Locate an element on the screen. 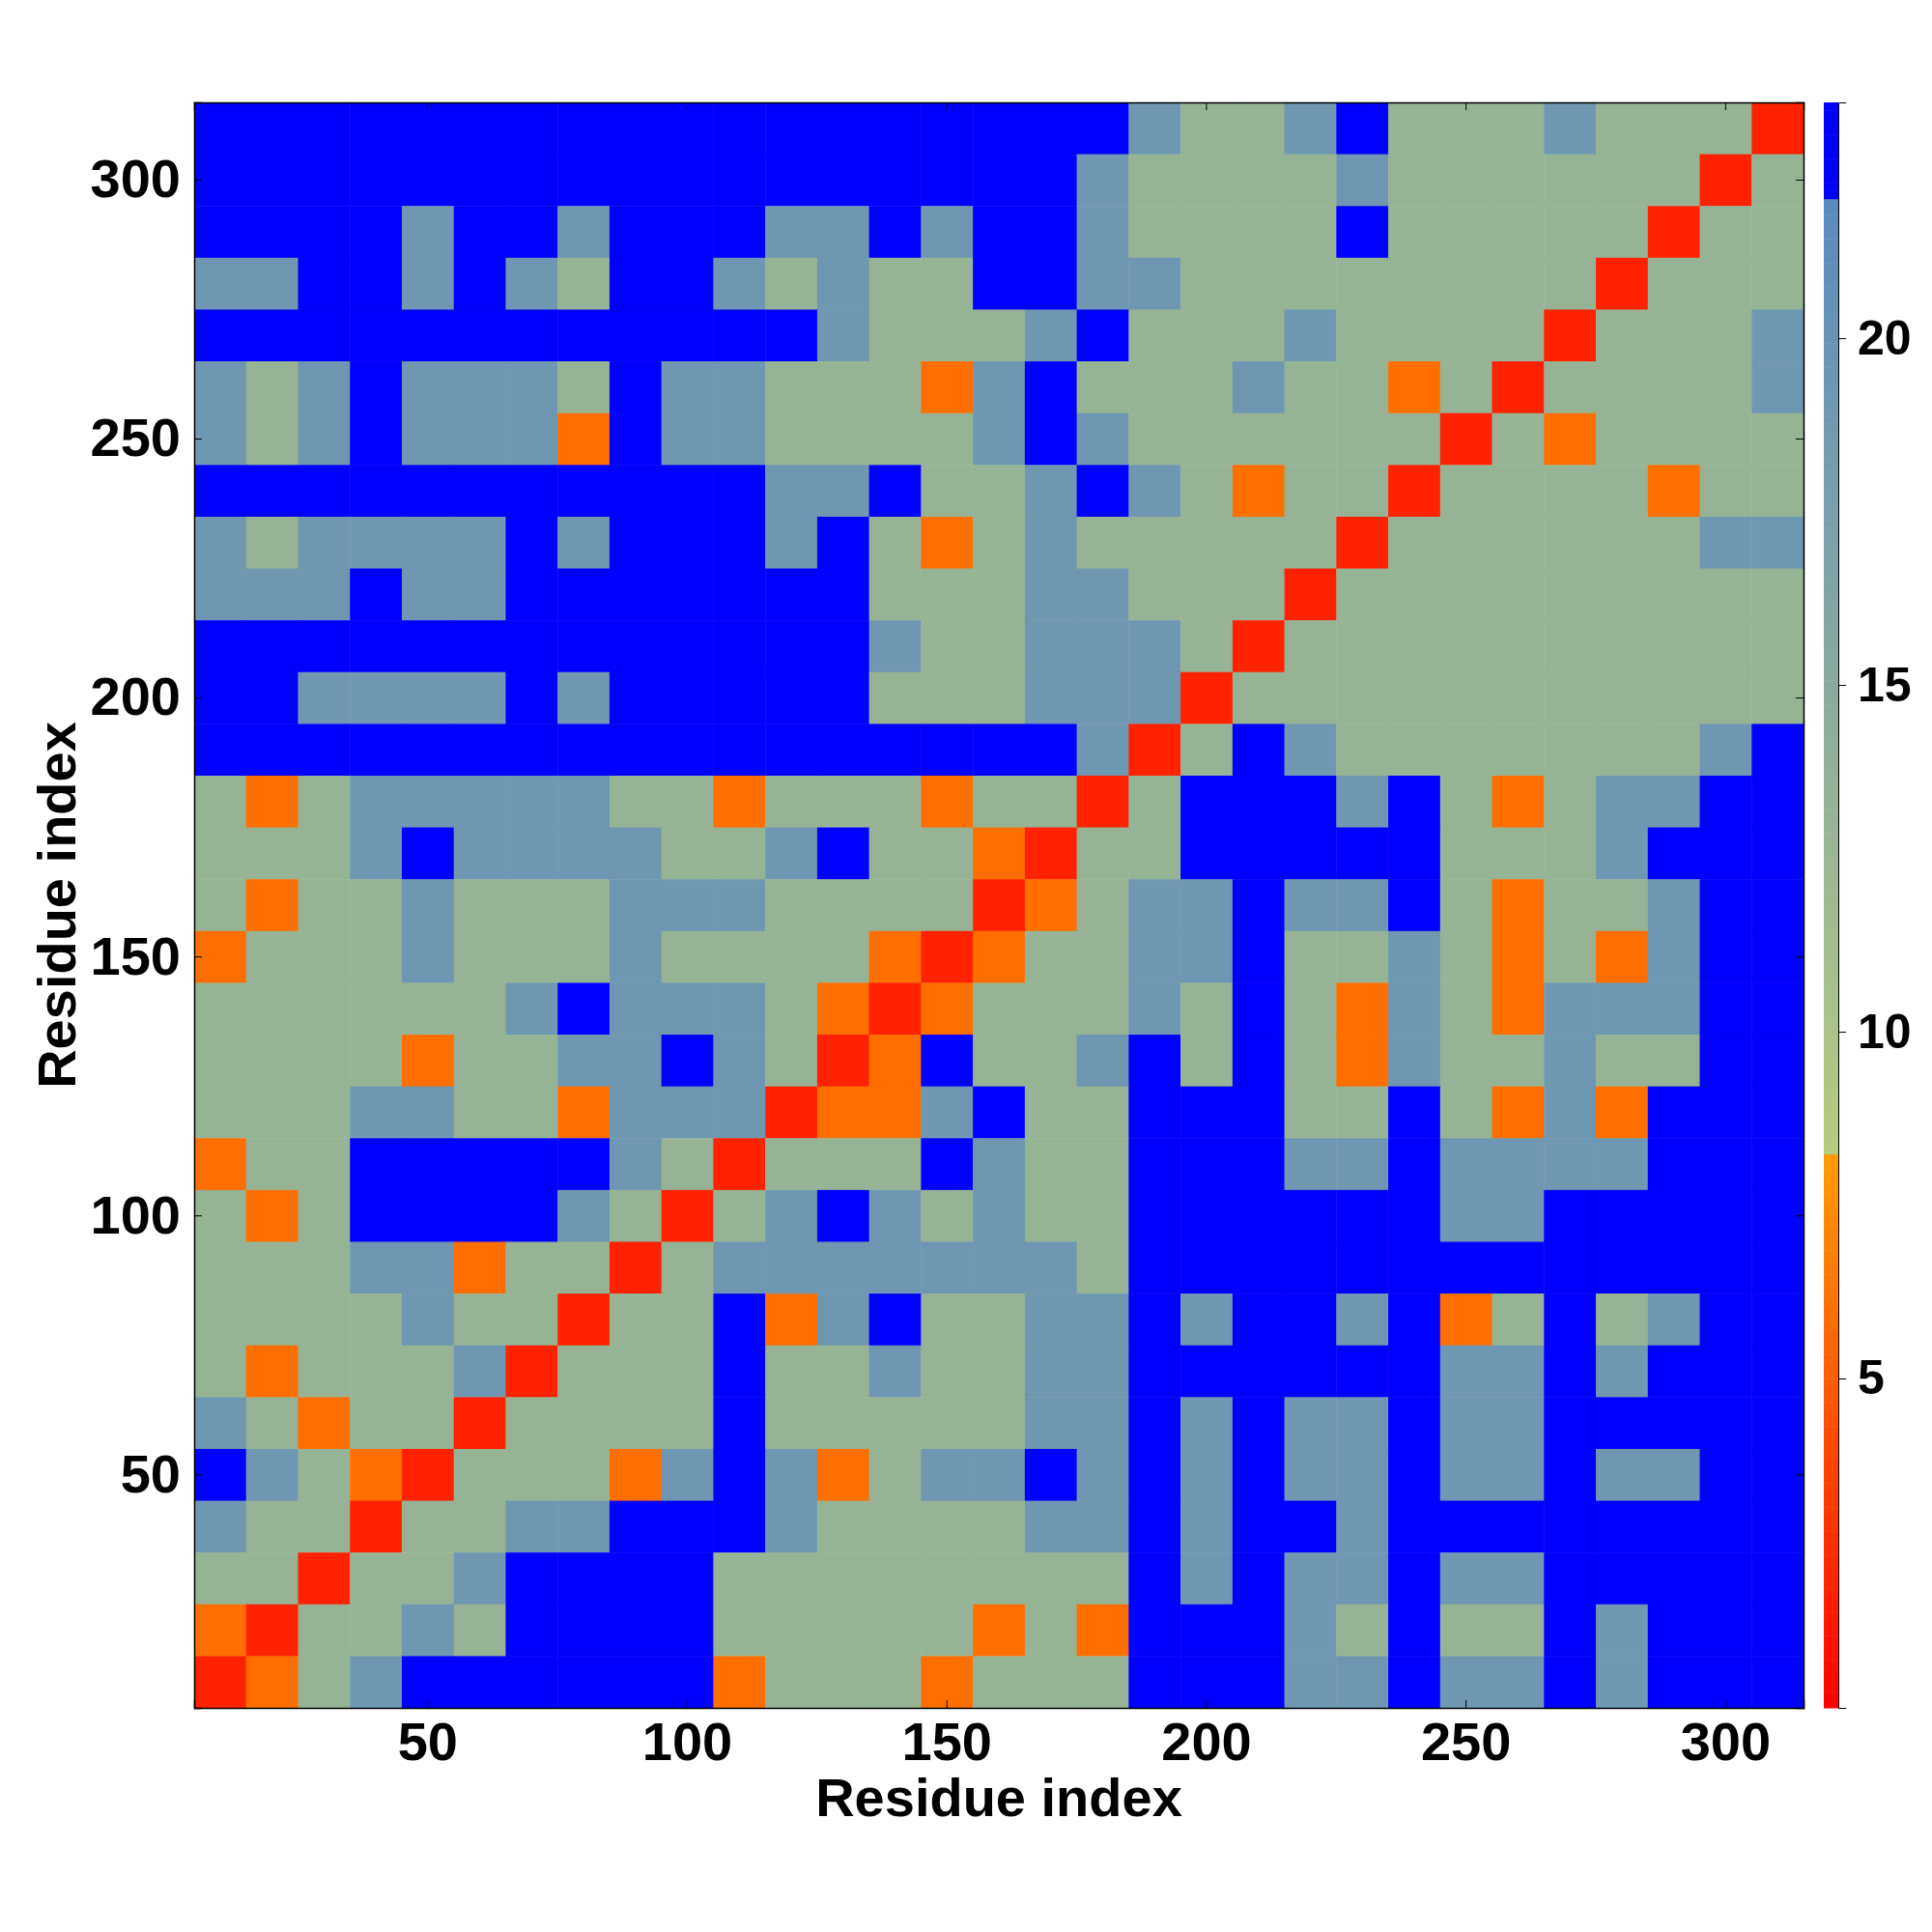 The image size is (1932, 1932). y-tick-label: 200 is located at coordinates (135, 696).